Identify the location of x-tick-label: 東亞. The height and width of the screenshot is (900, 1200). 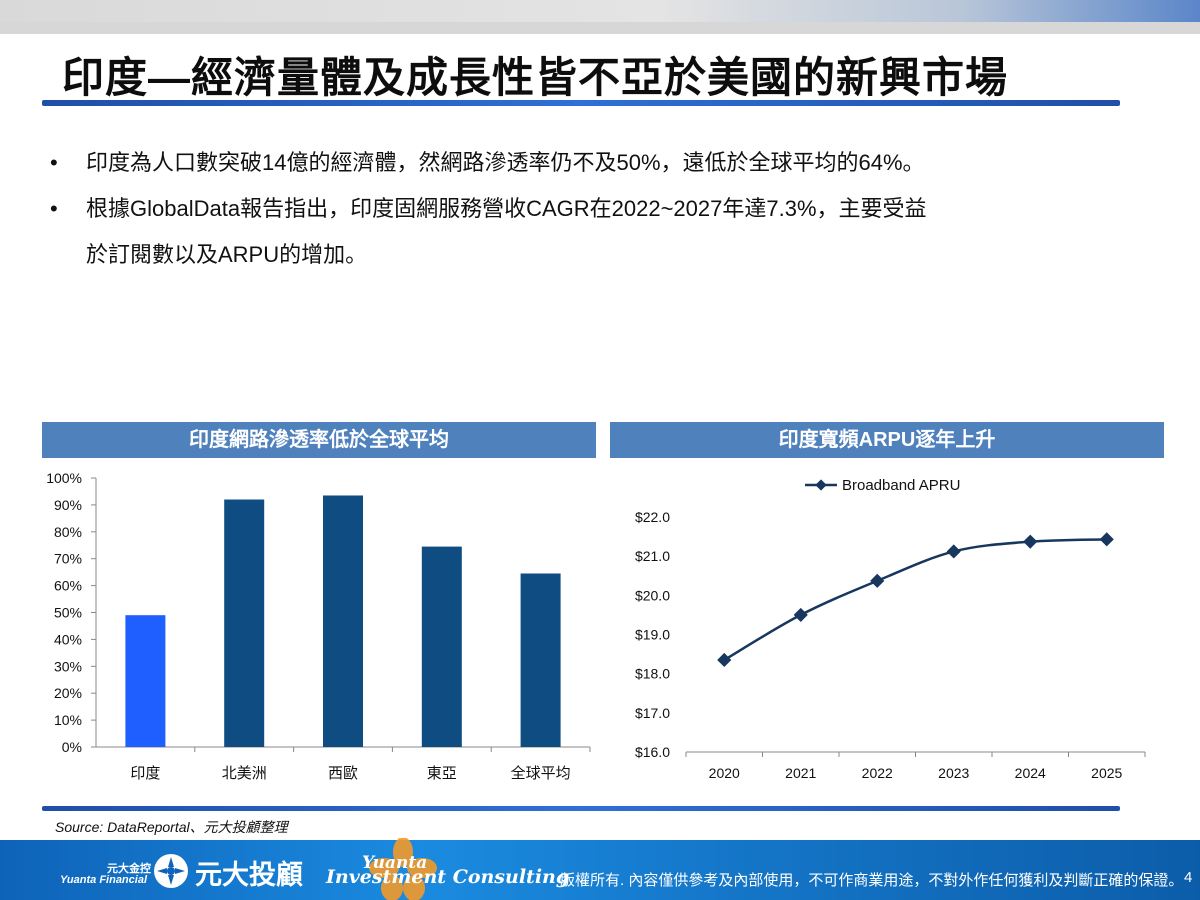
(442, 773).